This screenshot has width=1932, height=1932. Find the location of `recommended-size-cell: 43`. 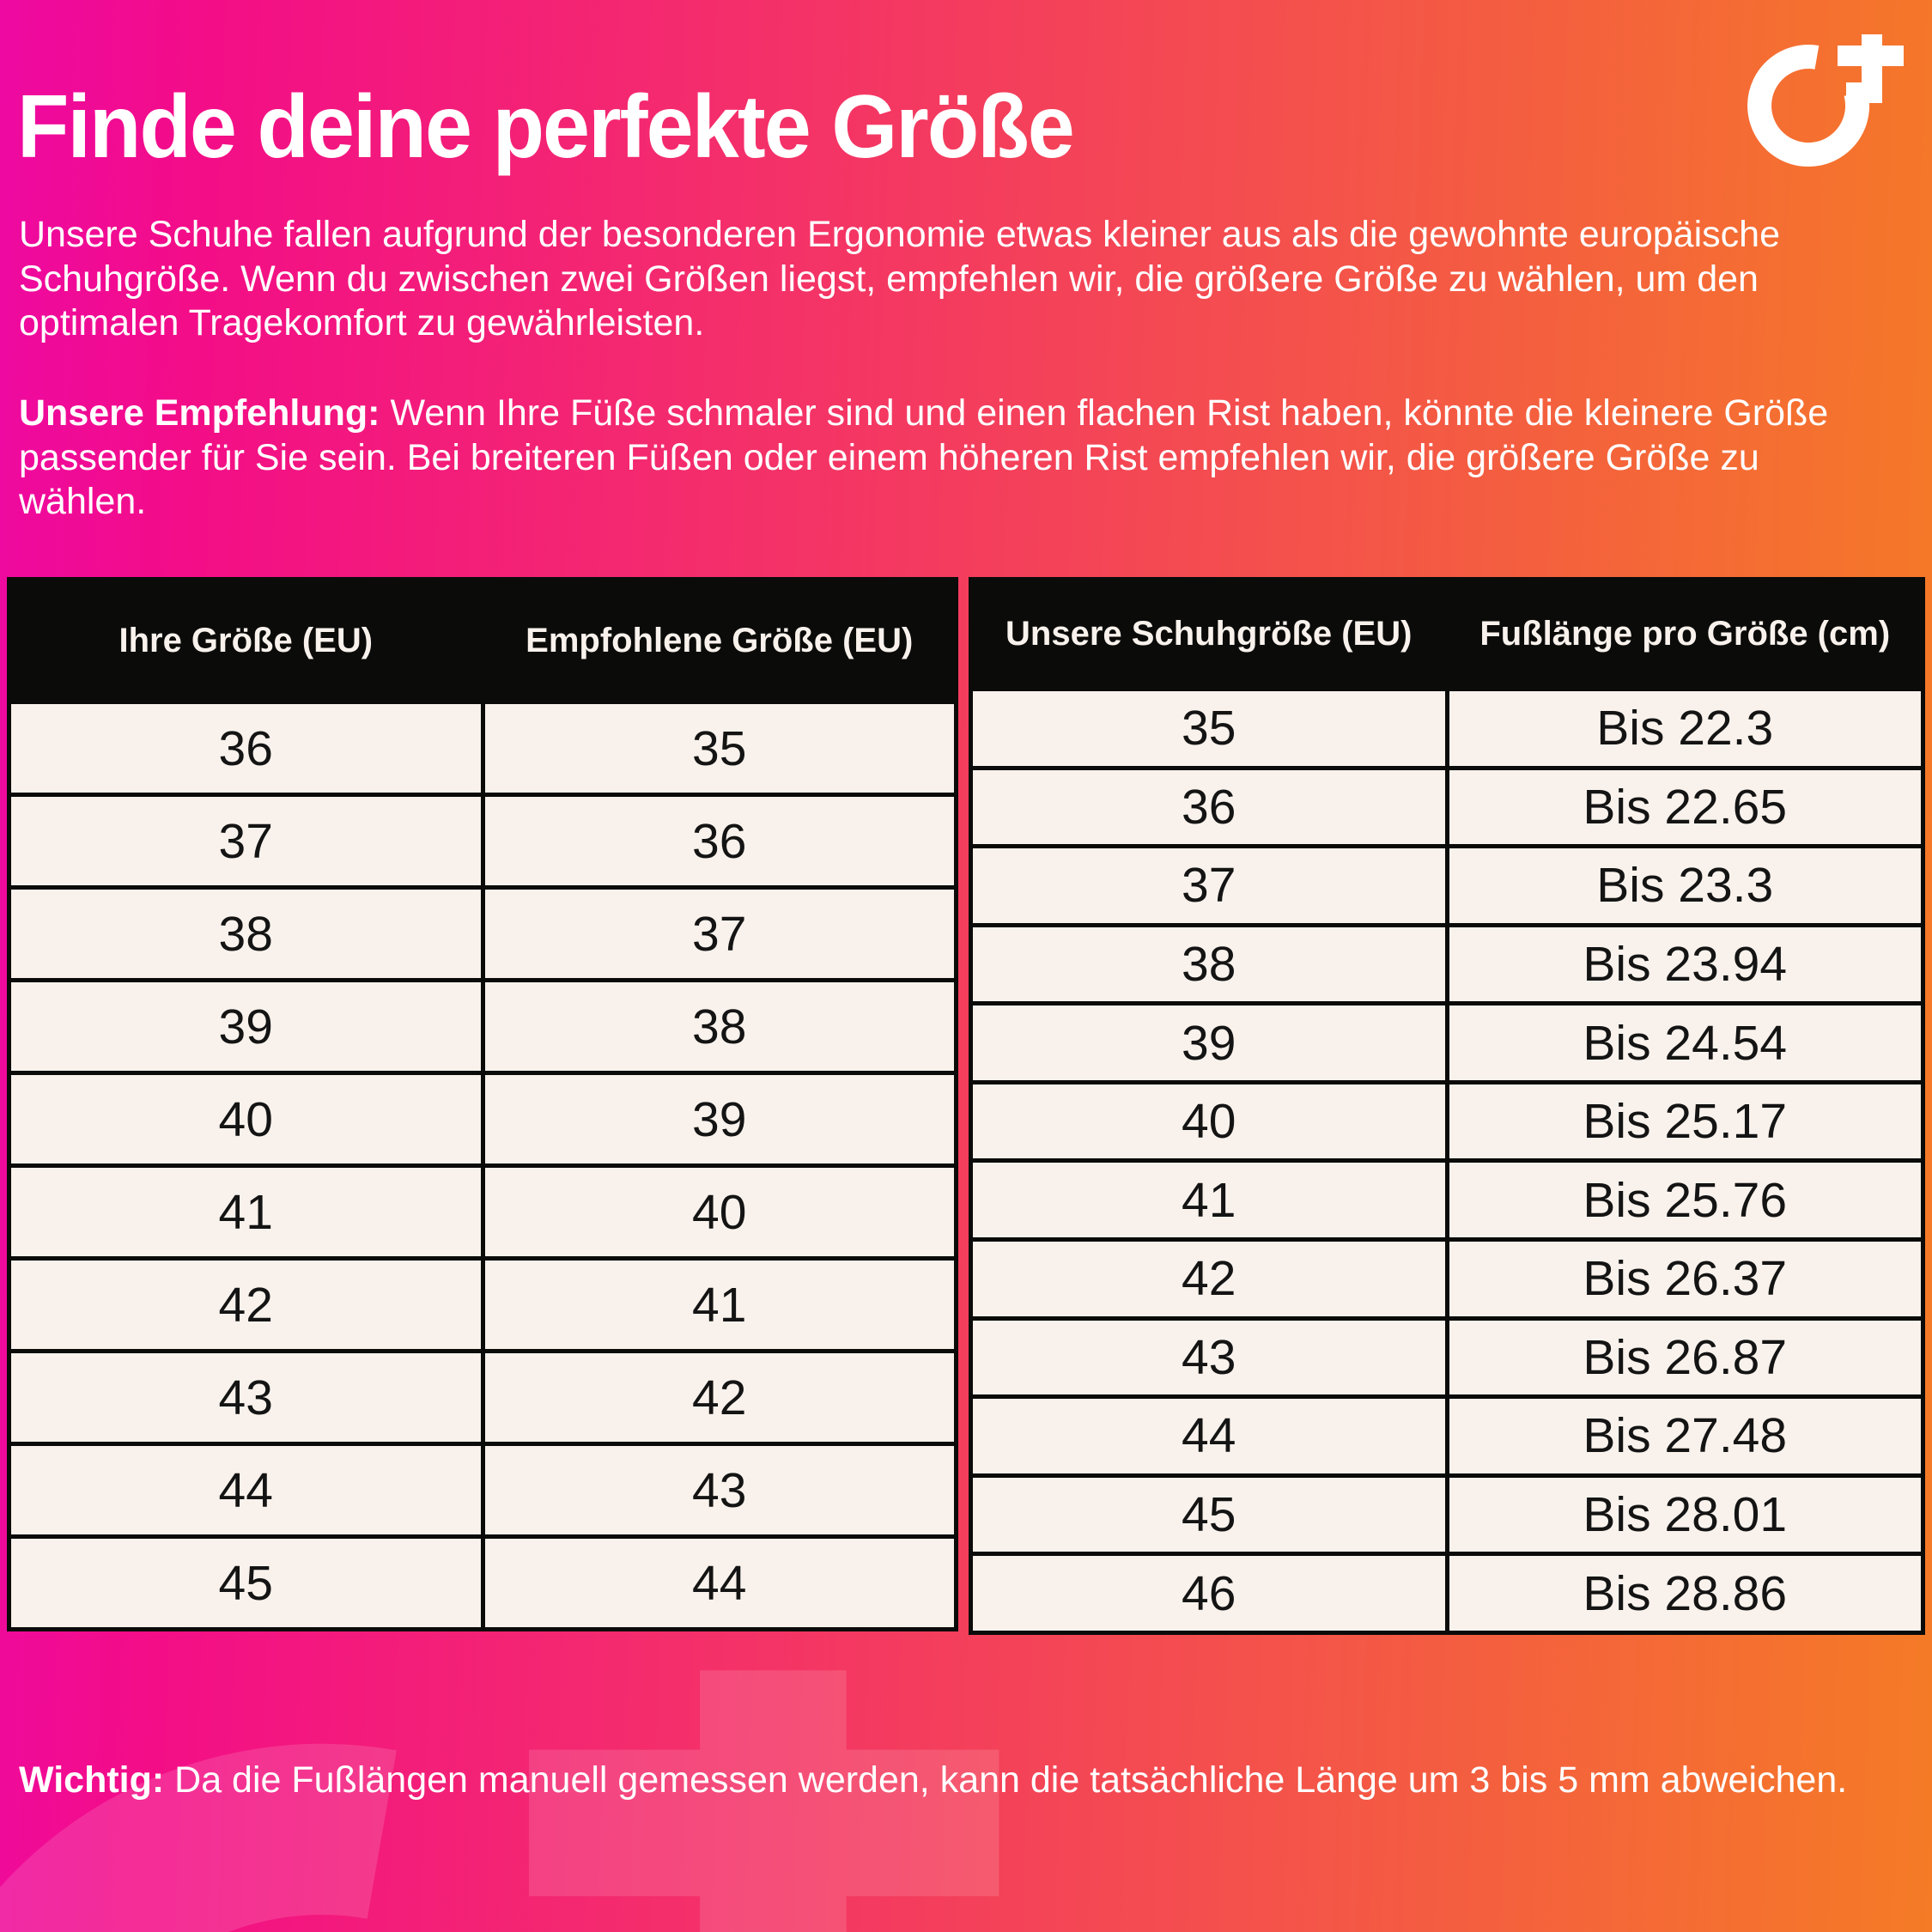

recommended-size-cell: 43 is located at coordinates (719, 1491).